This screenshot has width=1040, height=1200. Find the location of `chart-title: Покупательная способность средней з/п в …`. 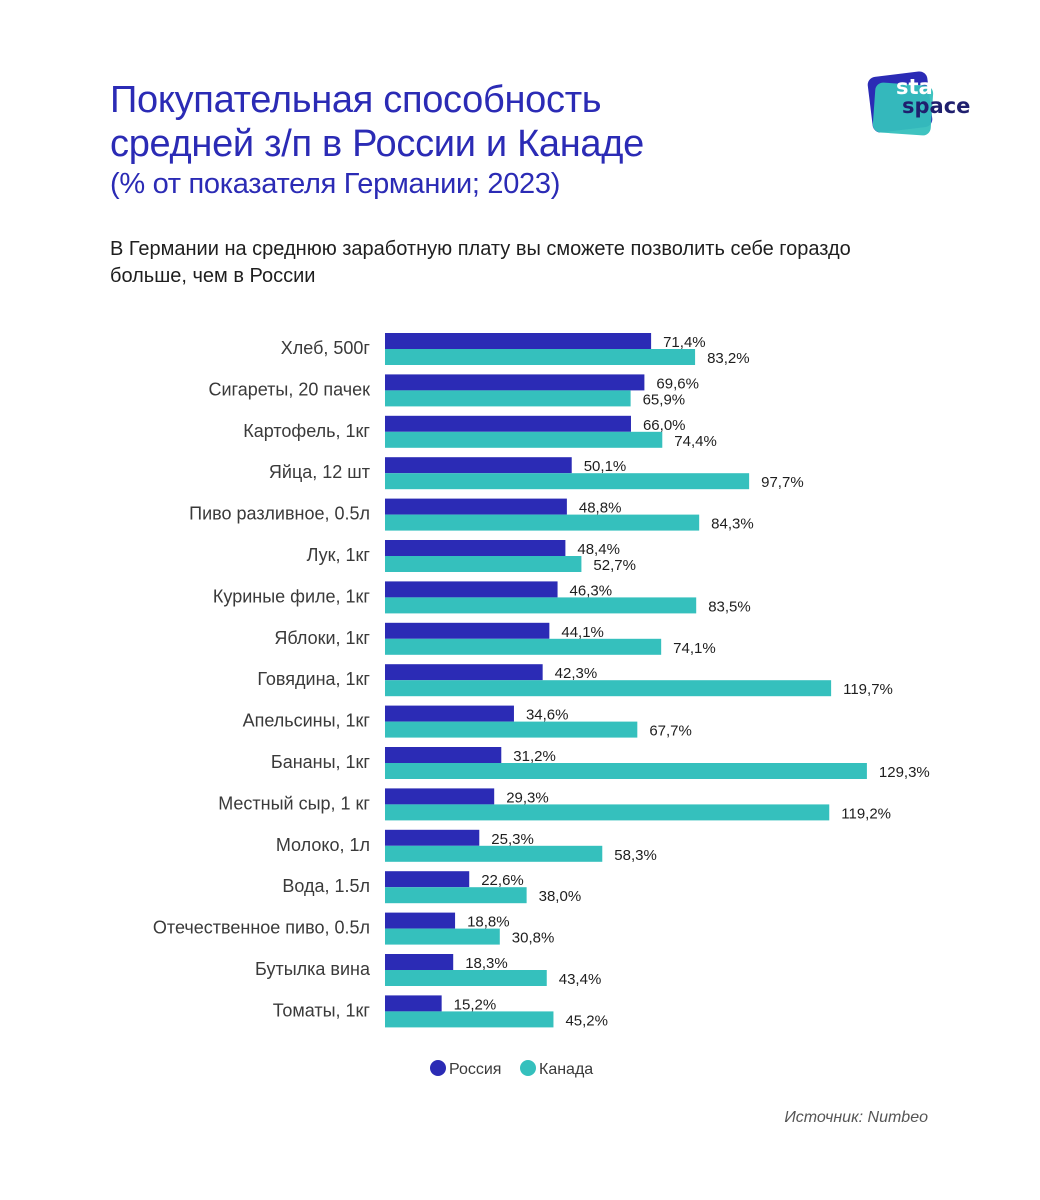

chart-title: Покупательная способность средней з/п в … is located at coordinates (377, 140).